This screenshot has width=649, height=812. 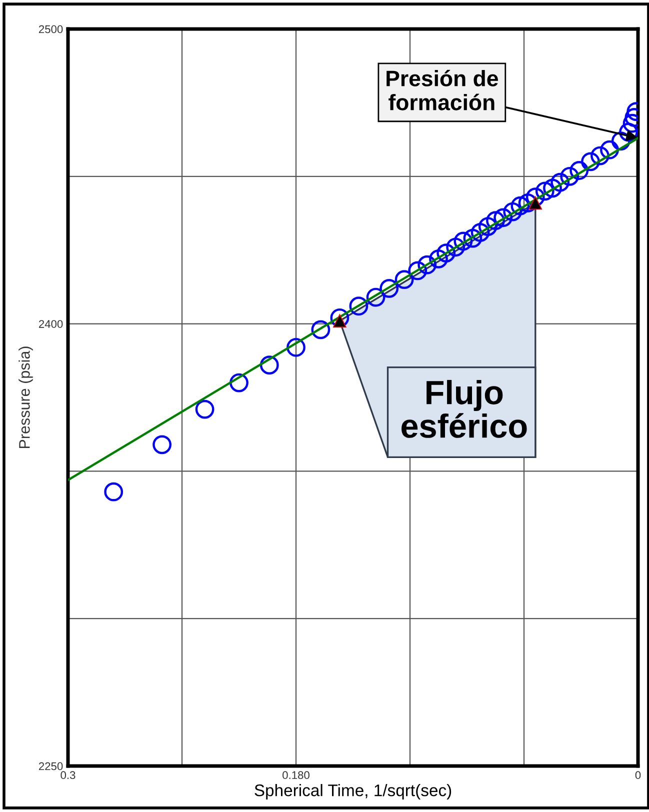 What do you see at coordinates (353, 792) in the screenshot?
I see `x-axis-title: Spherical Time, 1/sqrt(sec)` at bounding box center [353, 792].